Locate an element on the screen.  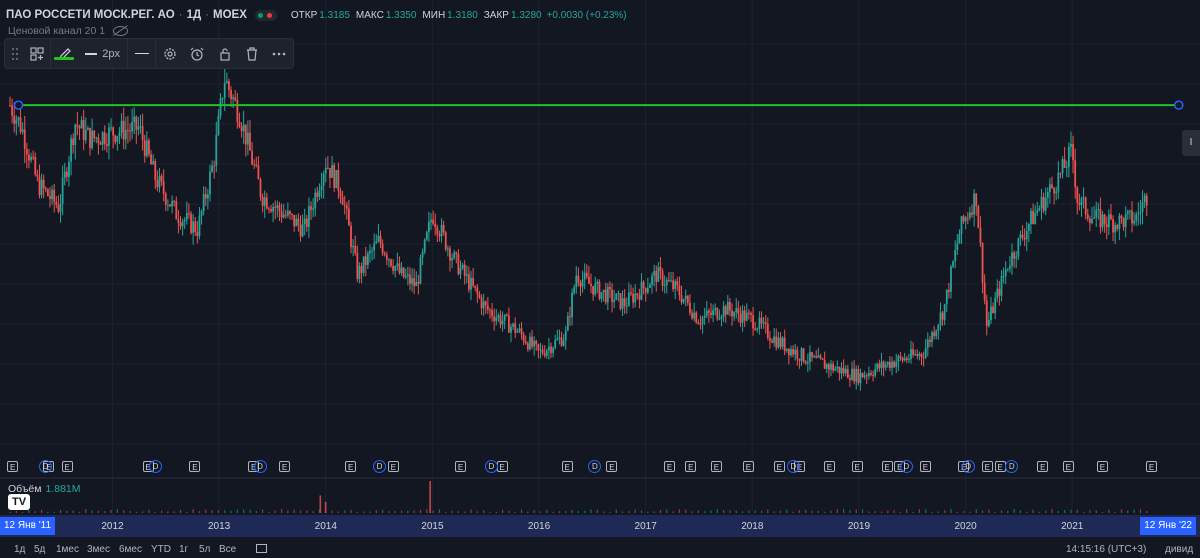
range-button: 1д is located at coordinates (20, 549).